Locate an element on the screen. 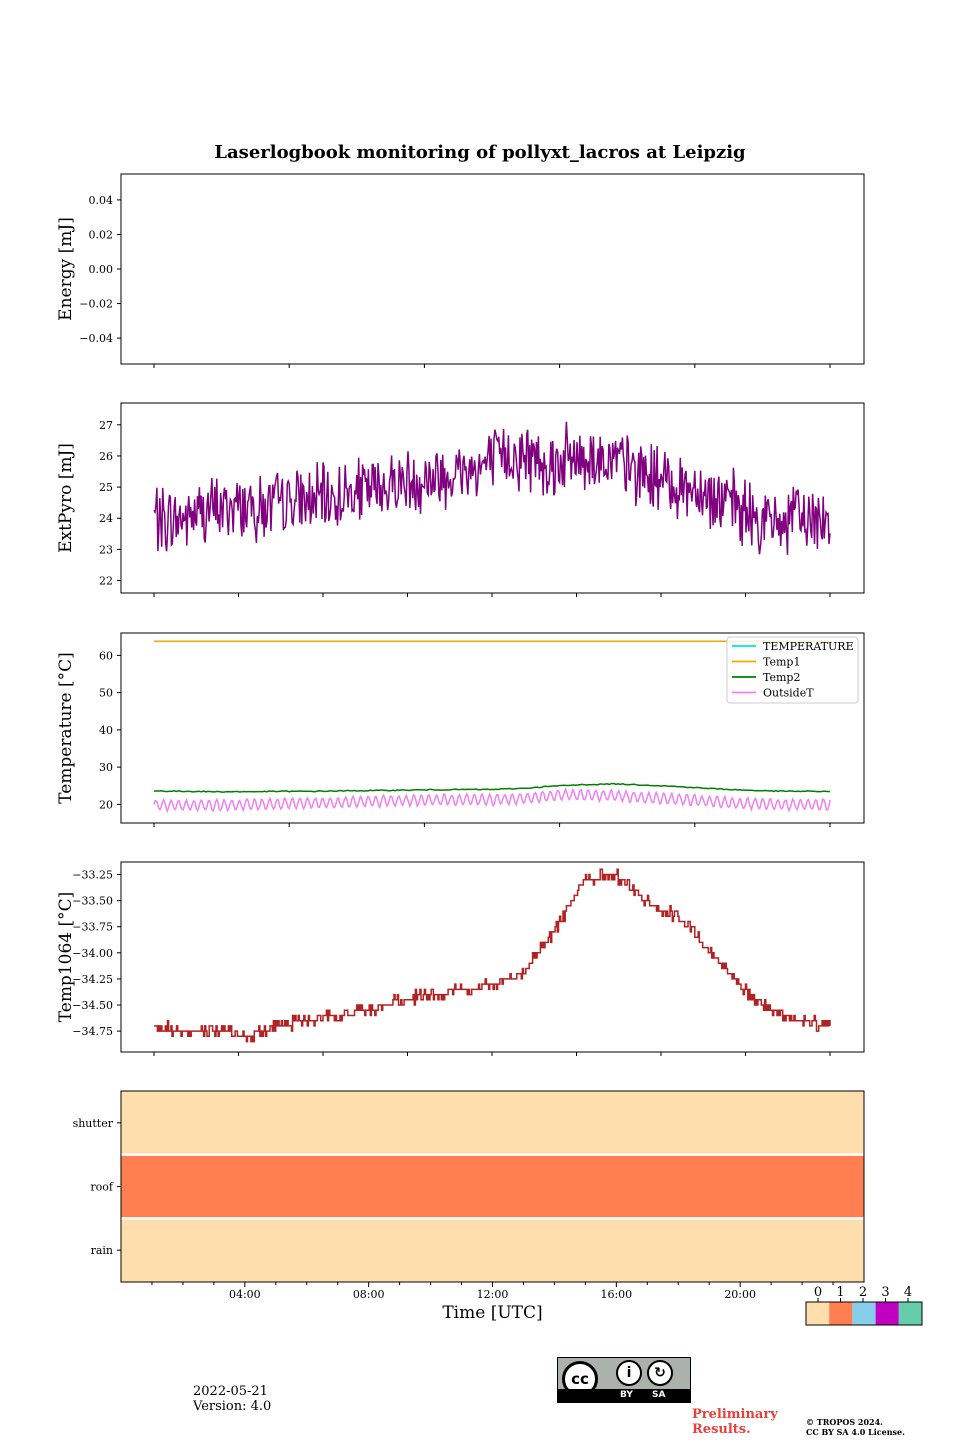 The height and width of the screenshot is (1440, 960). legend-entry: Temp2 is located at coordinates (781, 677).